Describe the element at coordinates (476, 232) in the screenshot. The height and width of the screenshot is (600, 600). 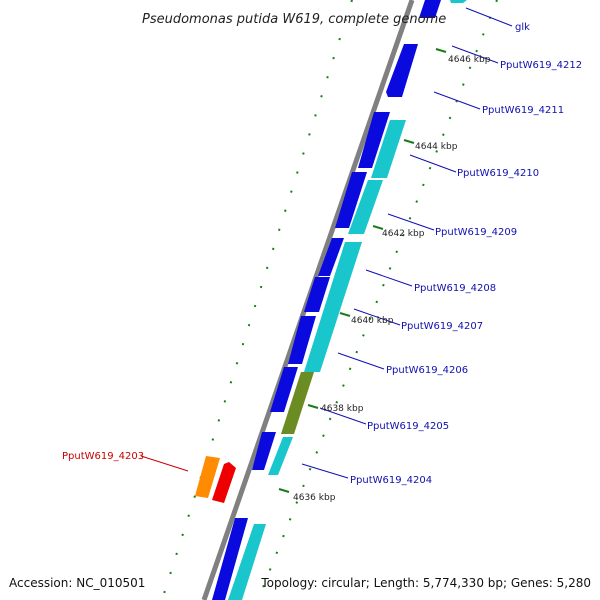
I see `gene-label: PputW619_4209` at that location.